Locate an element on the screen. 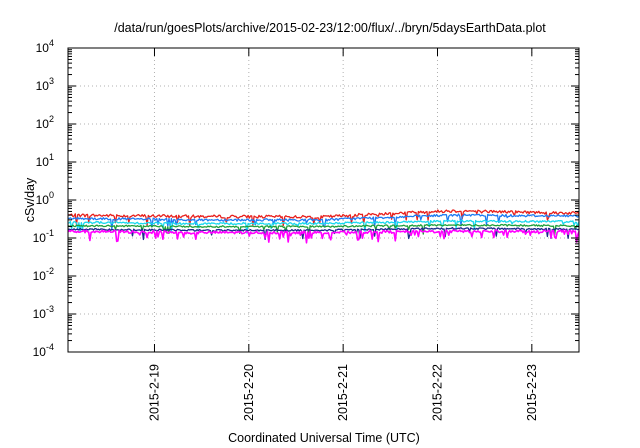  data-series is located at coordinates (323, 226).